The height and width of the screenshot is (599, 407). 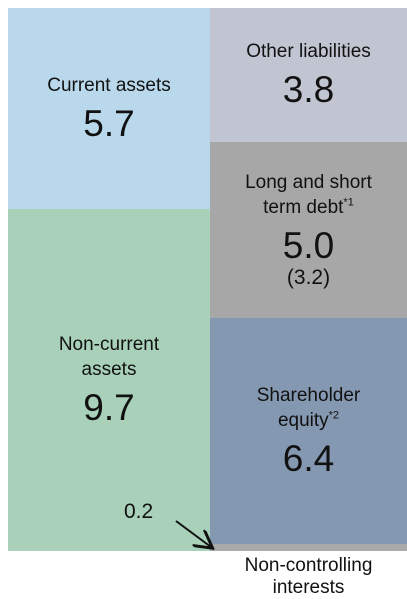 I want to click on segment-name-text: Long and short term debt, so click(x=308, y=195).